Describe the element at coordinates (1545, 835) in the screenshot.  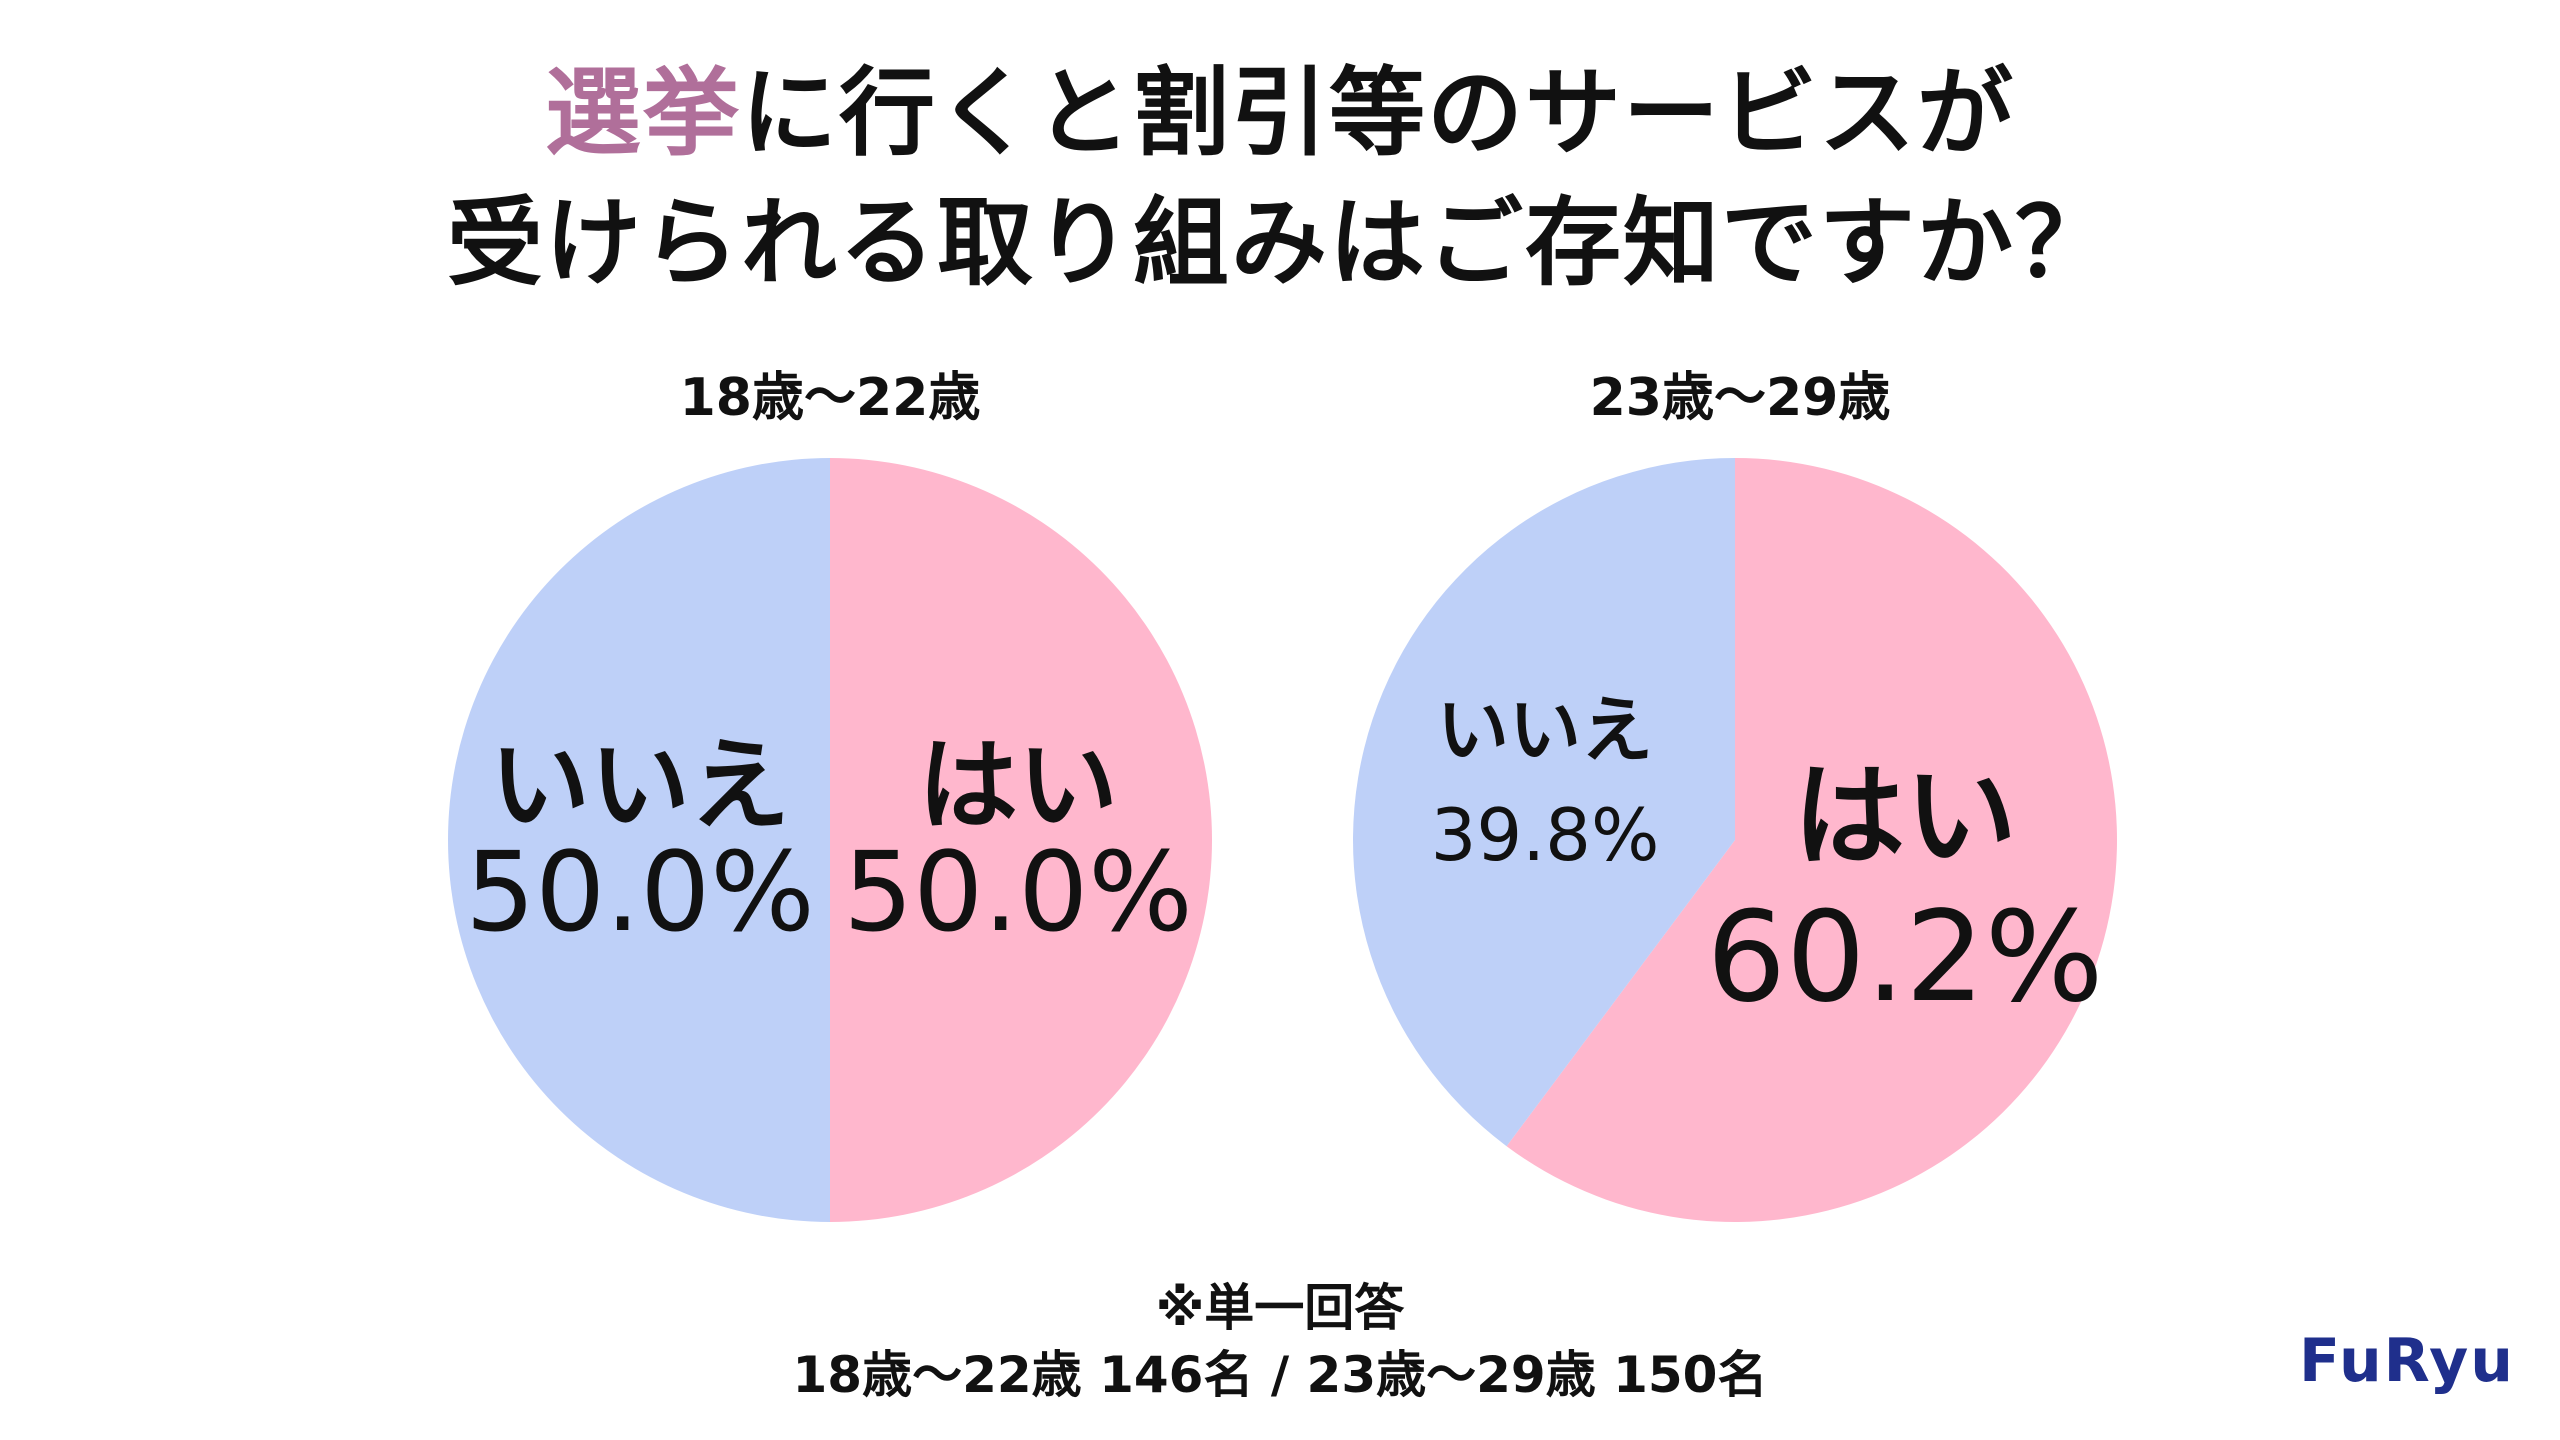
I see `pie-2-value-no: 39.8%` at that location.